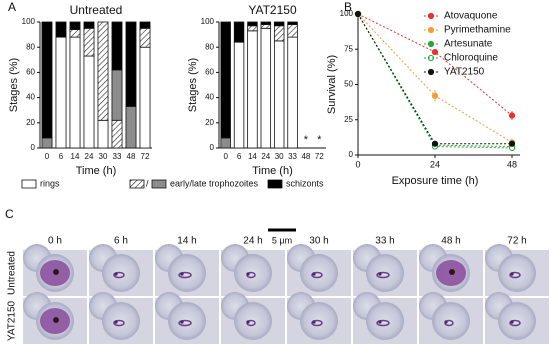  What do you see at coordinates (348, 7) in the screenshot?
I see `panel-label: B` at bounding box center [348, 7].